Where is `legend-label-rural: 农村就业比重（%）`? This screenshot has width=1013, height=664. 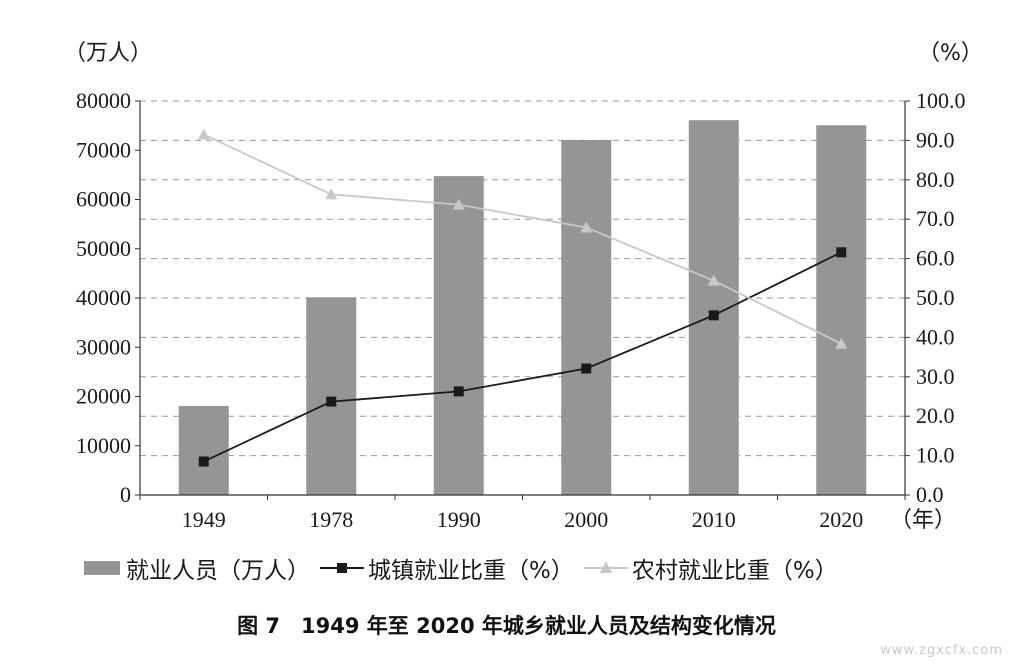 legend-label-rural: 农村就业比重（%） is located at coordinates (734, 571).